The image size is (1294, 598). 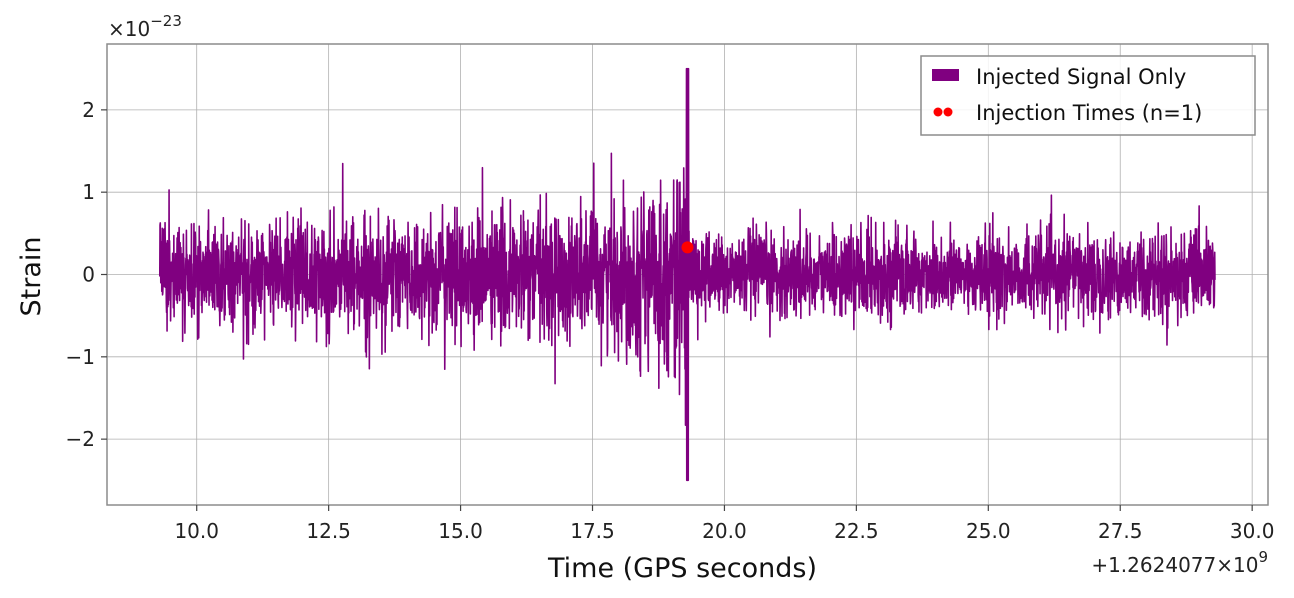 What do you see at coordinates (460, 531) in the screenshot?
I see `x-tick-label: 15.0` at bounding box center [460, 531].